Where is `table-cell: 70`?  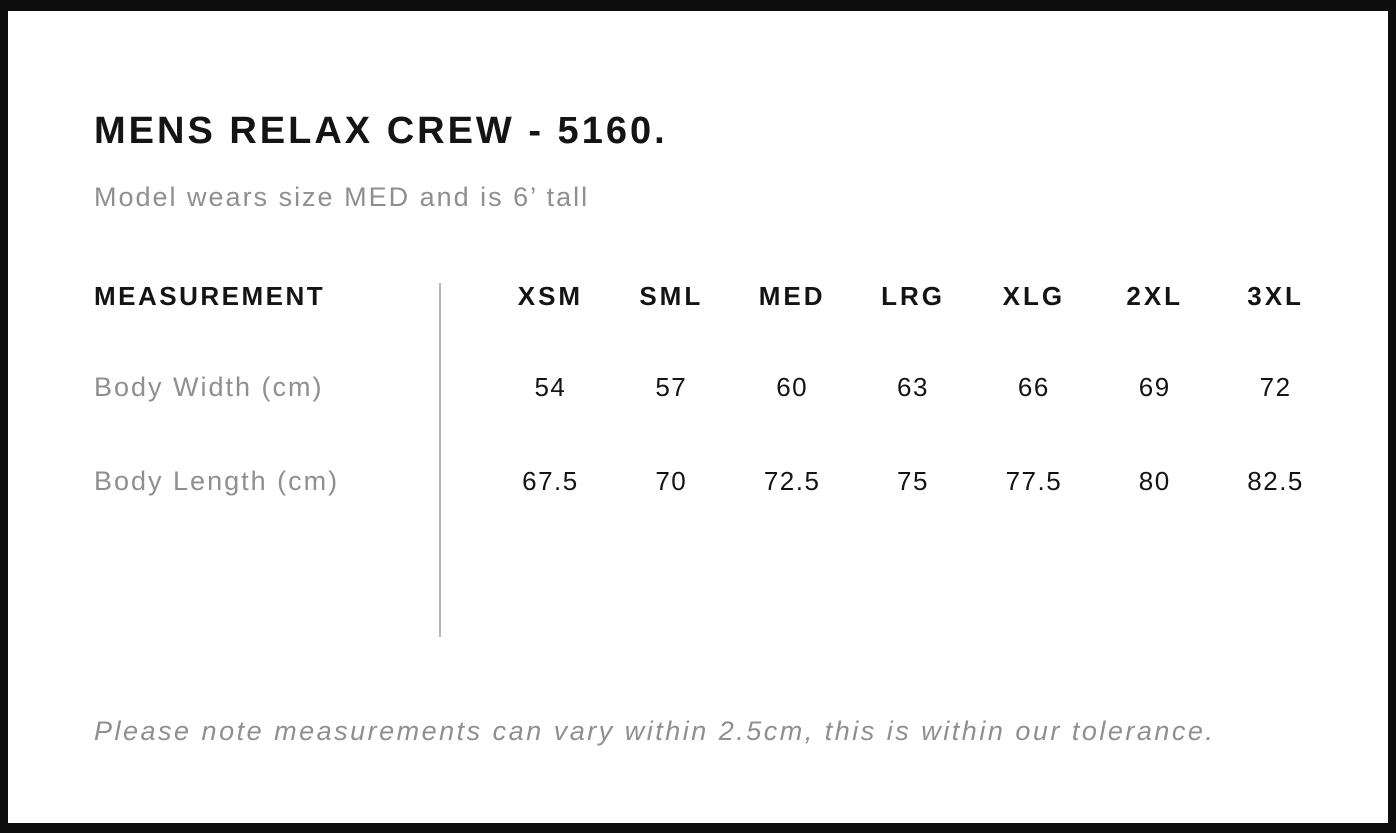 table-cell: 70 is located at coordinates (671, 481).